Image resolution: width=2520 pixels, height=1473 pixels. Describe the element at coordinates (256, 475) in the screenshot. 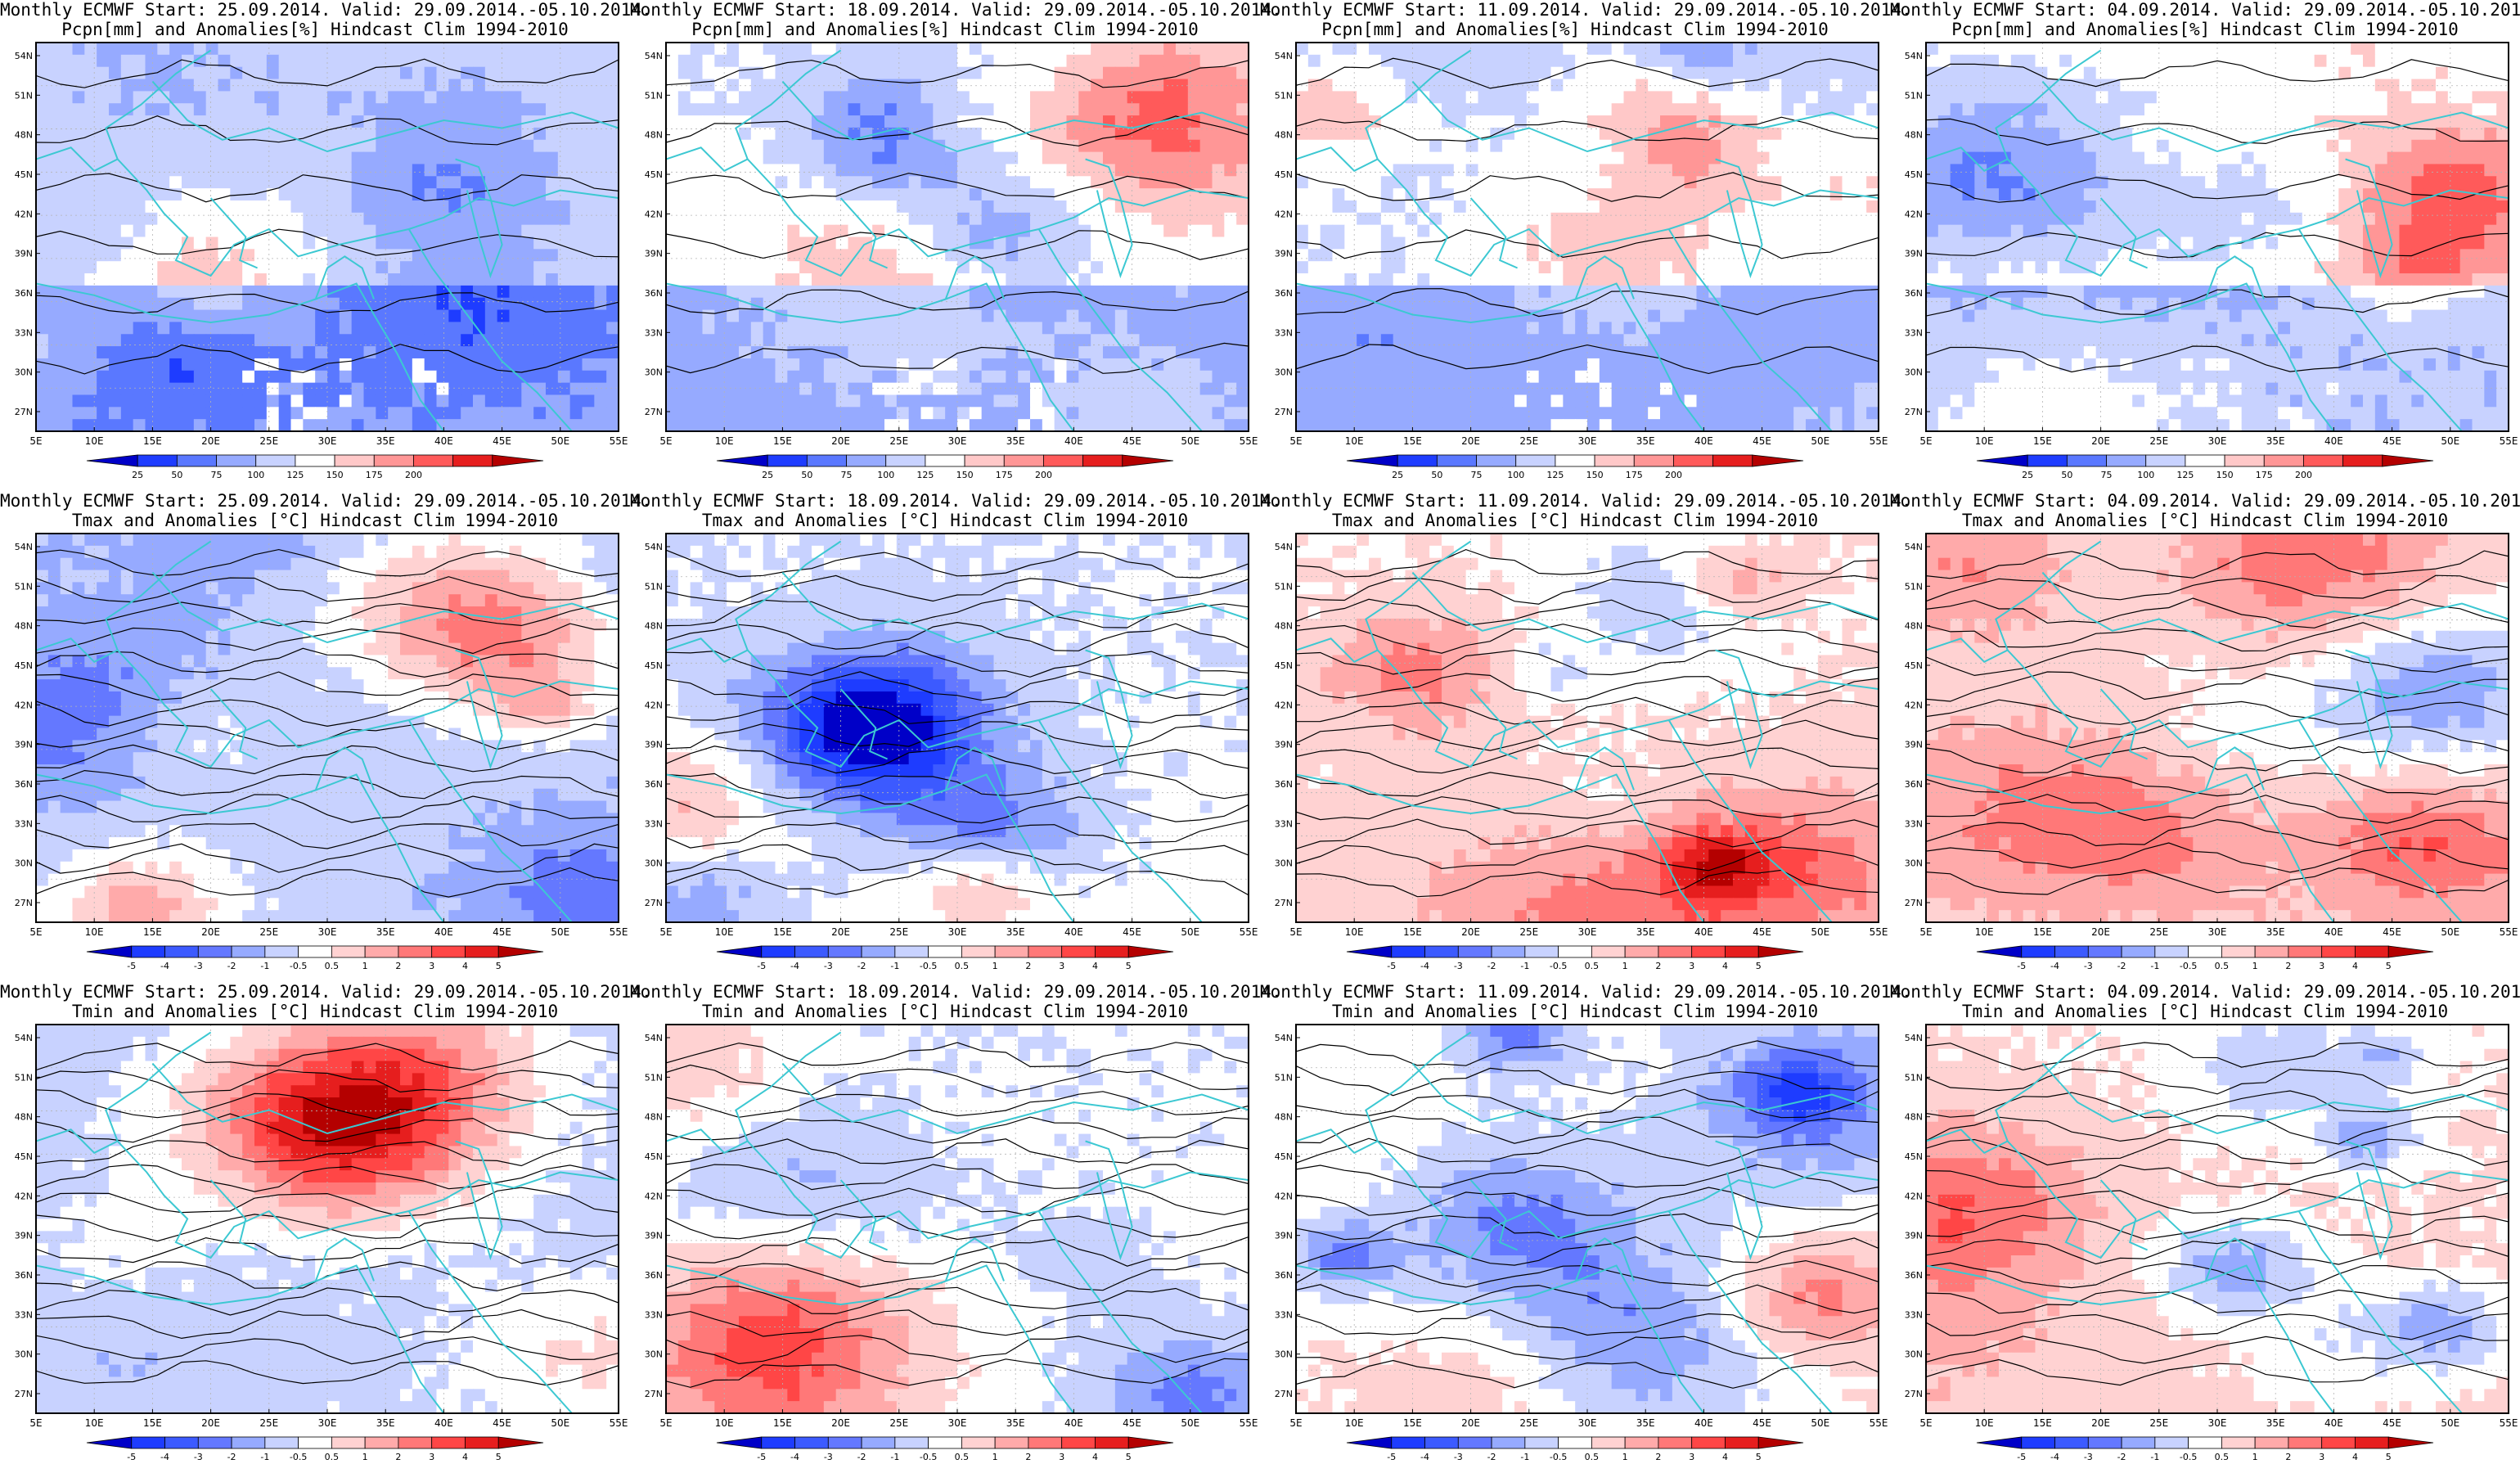

I see `colorbar-label: 100` at that location.